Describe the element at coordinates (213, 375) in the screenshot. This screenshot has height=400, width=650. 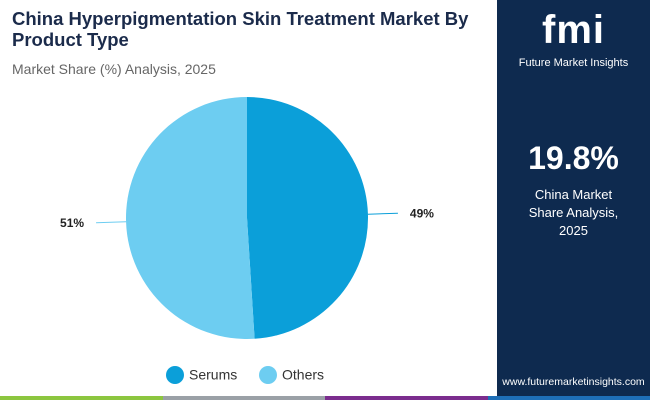
I see `legend-label: Serums` at that location.